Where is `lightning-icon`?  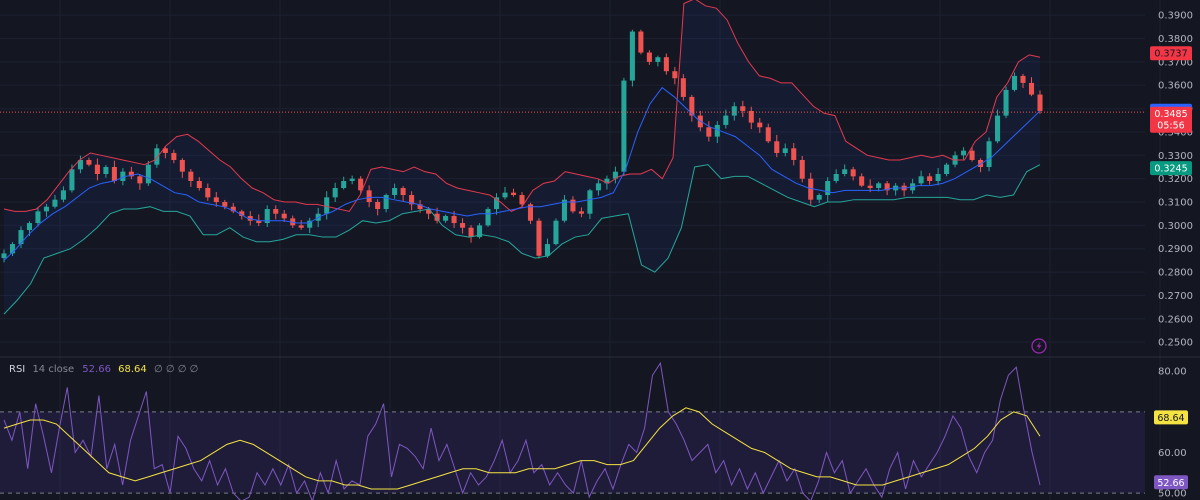 lightning-icon is located at coordinates (1039, 346).